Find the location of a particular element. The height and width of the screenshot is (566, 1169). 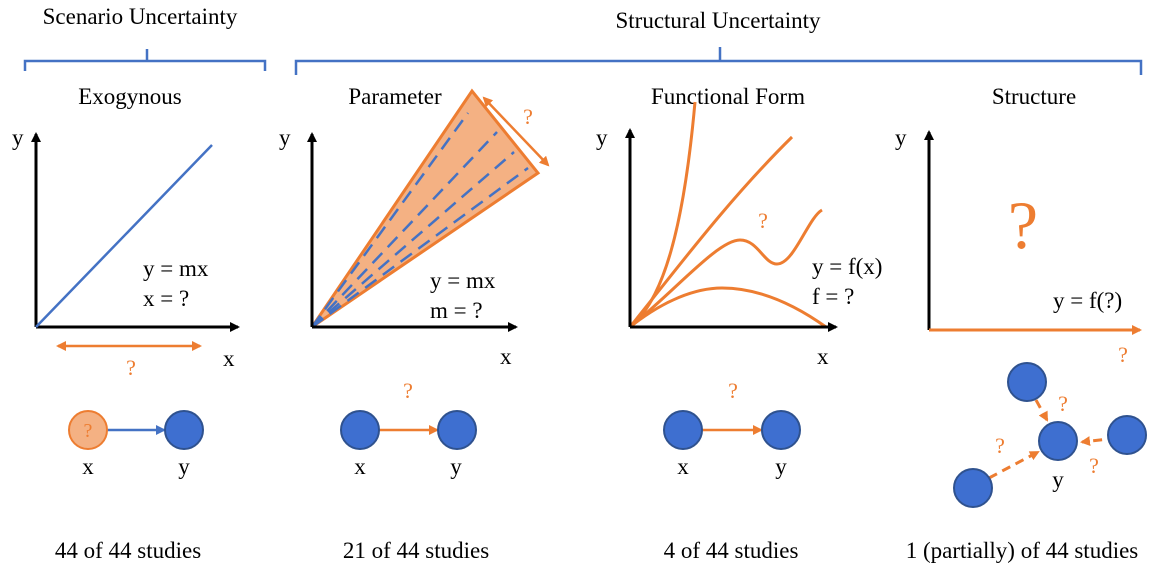

study-count: 44 of 44 studies is located at coordinates (128, 550).